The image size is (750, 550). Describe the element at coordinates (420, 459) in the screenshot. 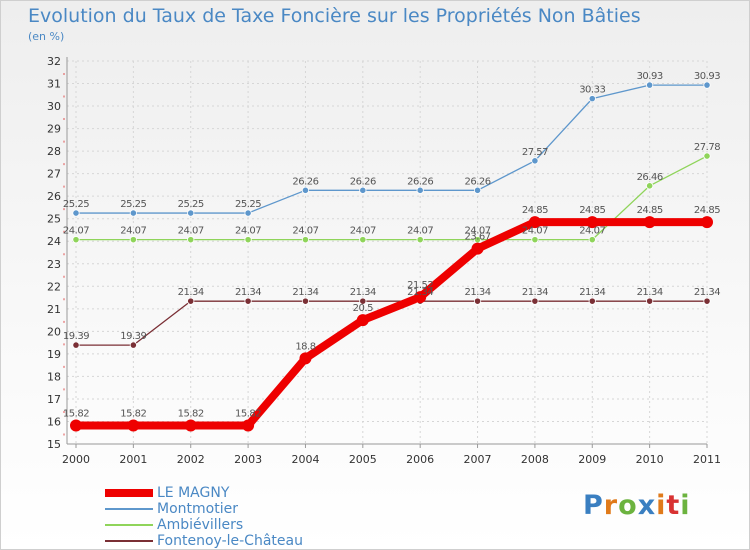

I see `x-tick-label: 2006` at that location.